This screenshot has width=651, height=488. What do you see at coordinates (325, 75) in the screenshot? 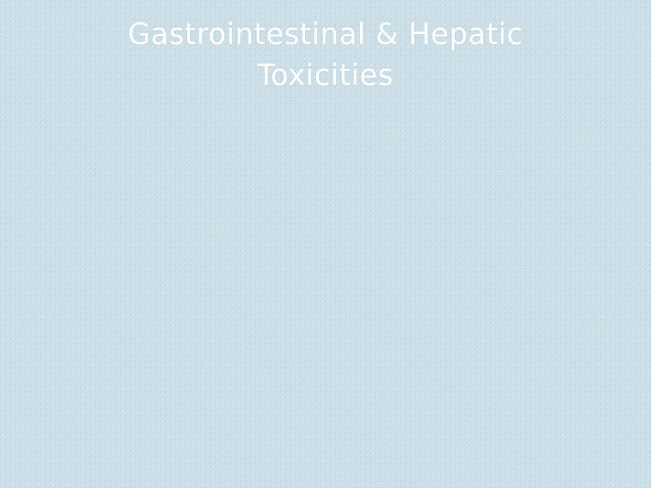
I see `slide-title-line-2: Toxicities` at bounding box center [325, 75].